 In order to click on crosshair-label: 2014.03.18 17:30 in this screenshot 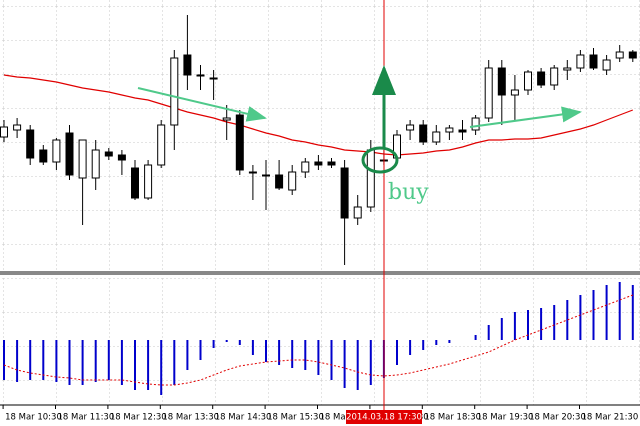, I will do `click(384, 418)`.